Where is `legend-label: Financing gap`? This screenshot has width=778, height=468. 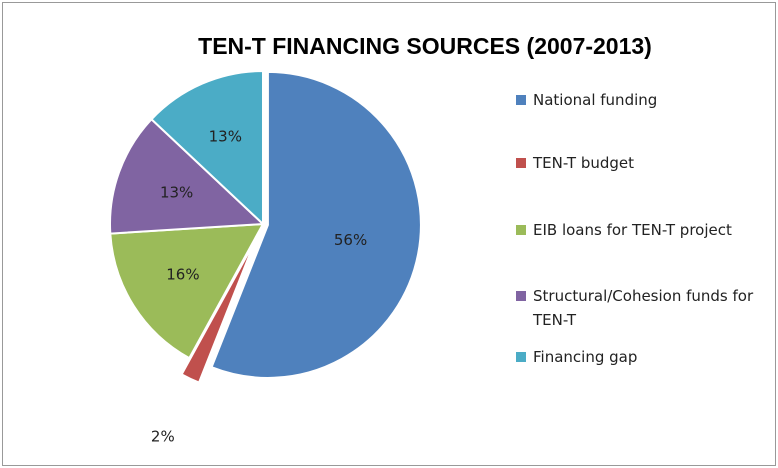 legend-label: Financing gap is located at coordinates (585, 357).